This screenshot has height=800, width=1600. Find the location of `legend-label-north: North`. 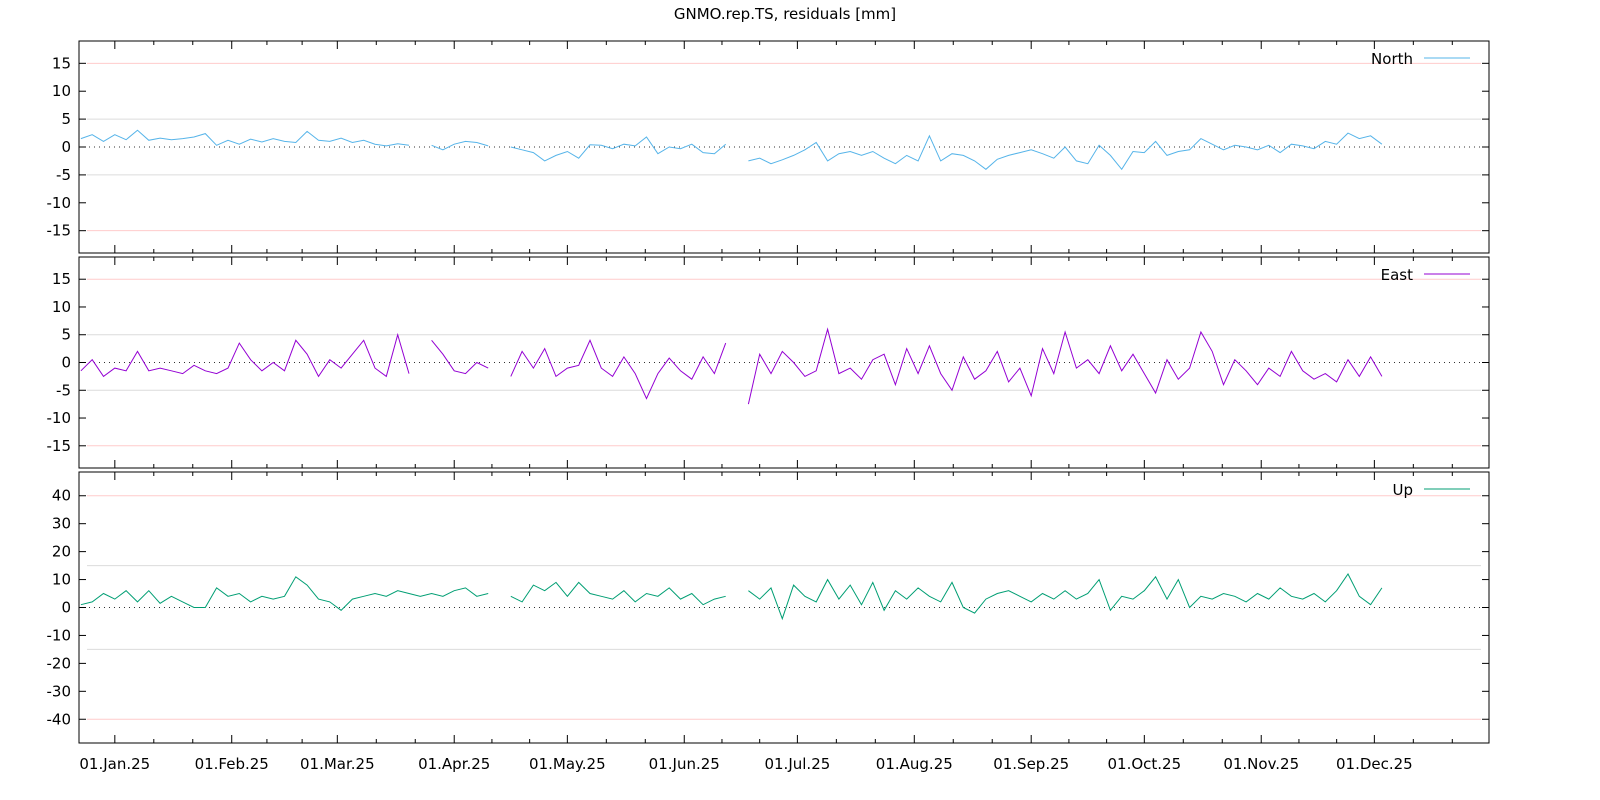

legend-label-north: North is located at coordinates (1392, 59).